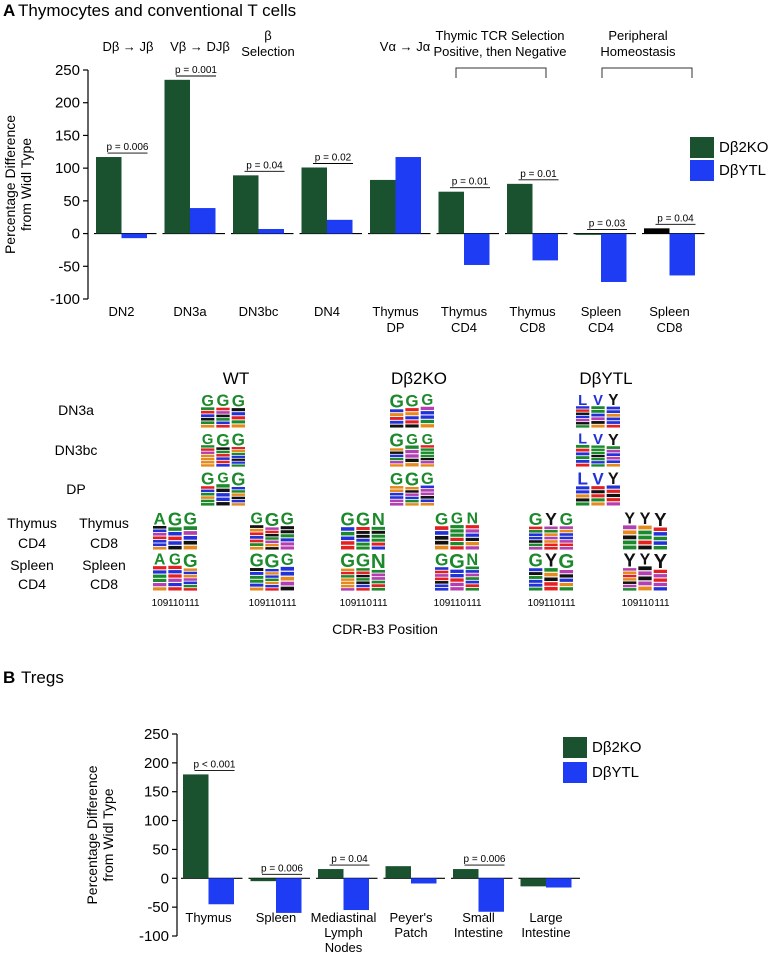 Image resolution: width=770 pixels, height=974 pixels. Describe the element at coordinates (67, 168) in the screenshot. I see `chart-a-y-tick-label: 100` at that location.